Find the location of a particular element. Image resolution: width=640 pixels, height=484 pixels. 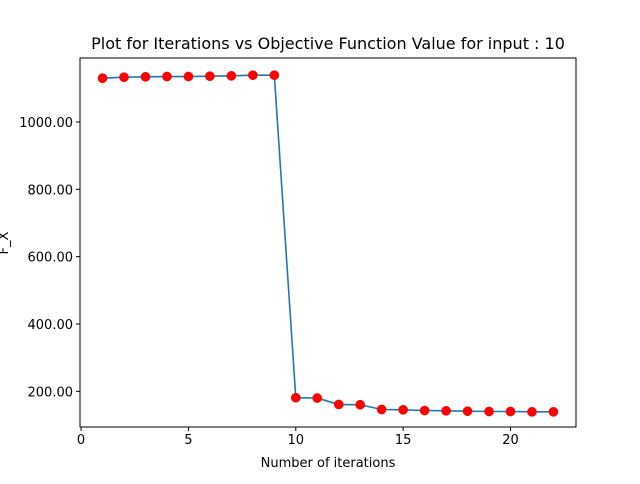

x-tick-label: 15 is located at coordinates (403, 440).